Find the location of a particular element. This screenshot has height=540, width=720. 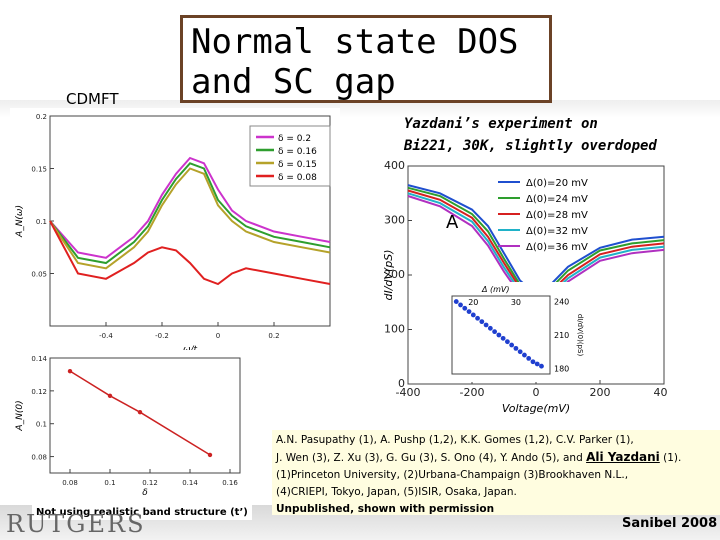

ref-line2-suffix: (1). is located at coordinates (670, 458).